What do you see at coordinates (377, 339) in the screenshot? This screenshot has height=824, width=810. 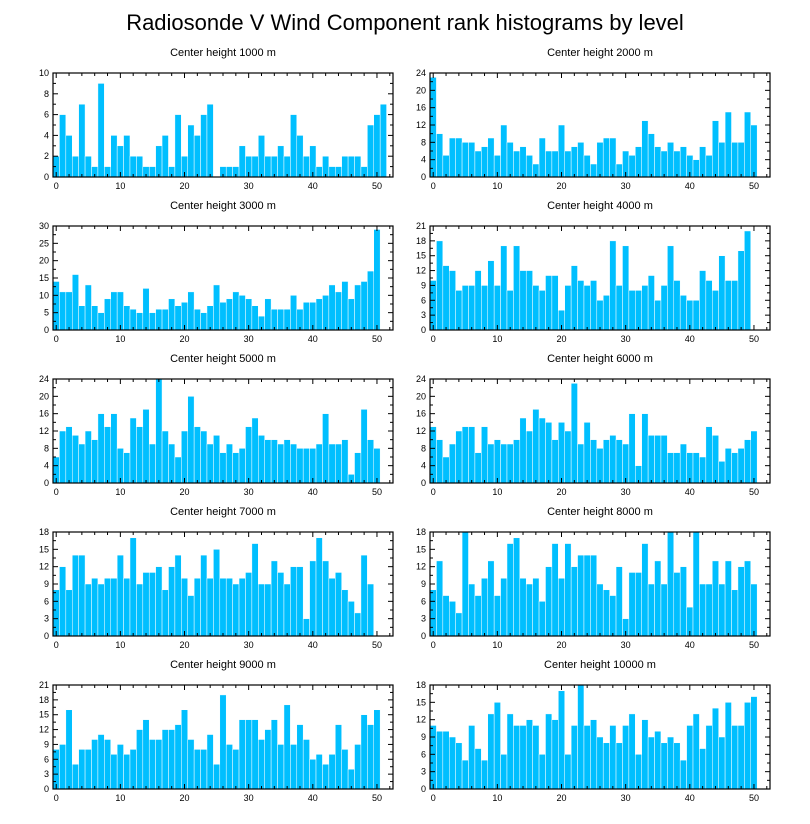 I see `x-tick-label: 50` at bounding box center [377, 339].